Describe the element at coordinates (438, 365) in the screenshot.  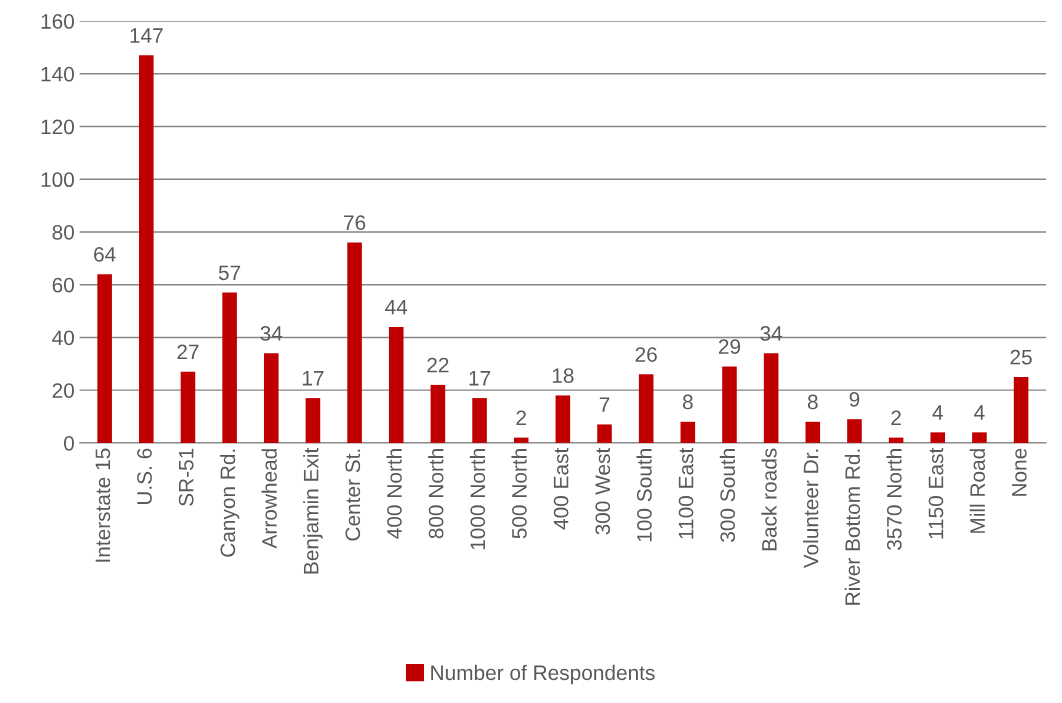
I see `data-label: 22` at that location.